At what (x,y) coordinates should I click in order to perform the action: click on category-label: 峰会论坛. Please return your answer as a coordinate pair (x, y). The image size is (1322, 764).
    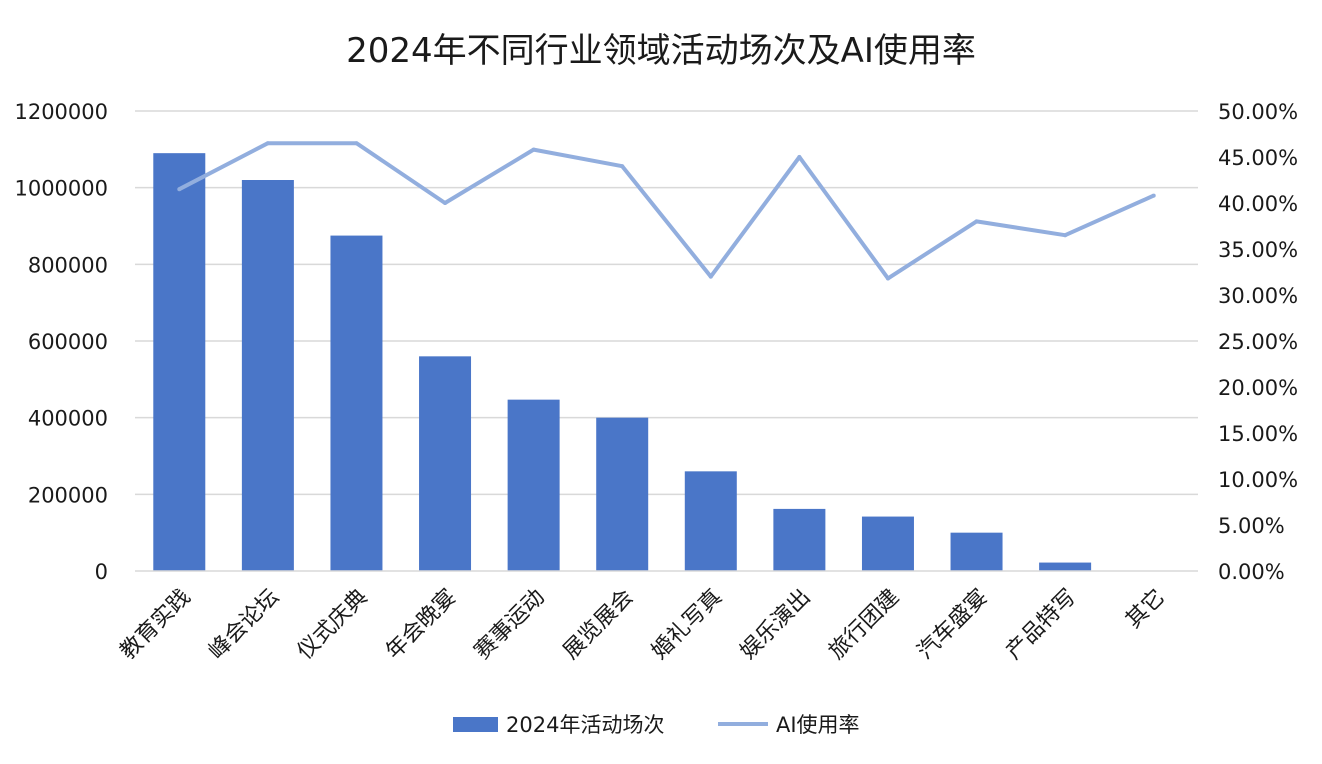
    Looking at the image, I should click on (244, 625).